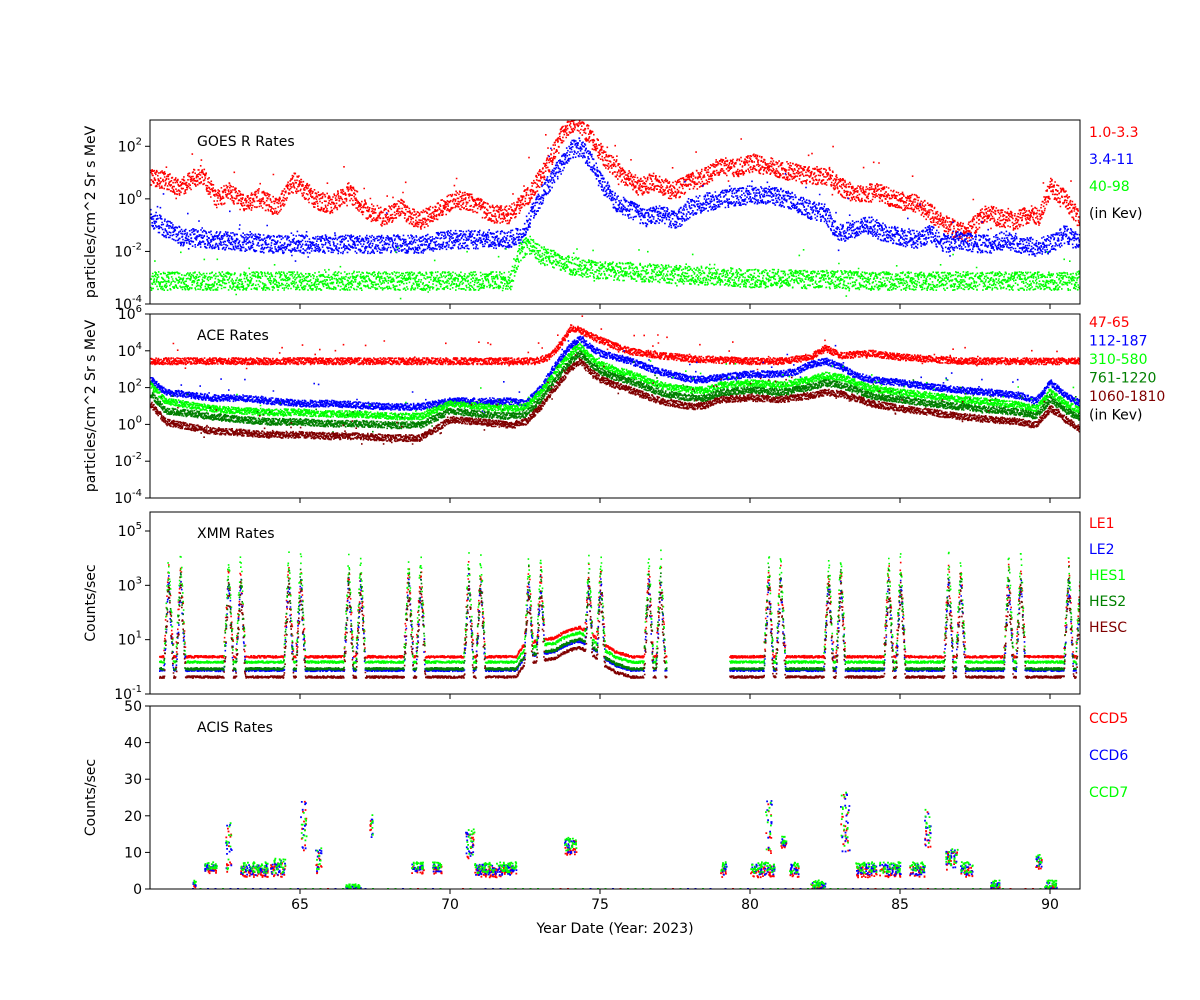 This screenshot has width=1200, height=1000. What do you see at coordinates (1114, 133) in the screenshot?
I see `legend-entry: 1.0-3.3` at bounding box center [1114, 133].